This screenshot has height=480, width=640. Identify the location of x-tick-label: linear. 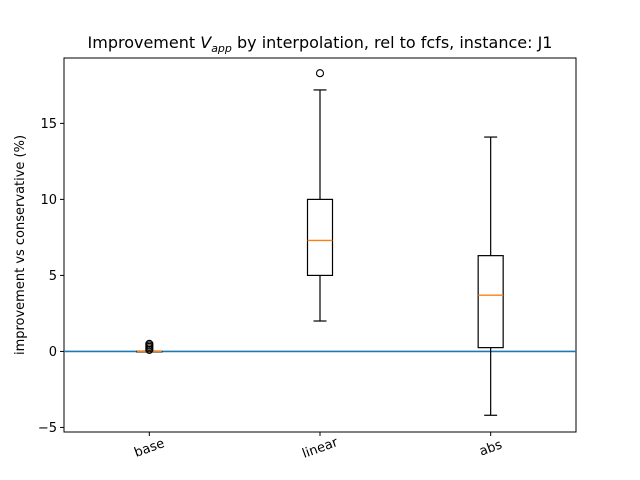
(320, 448).